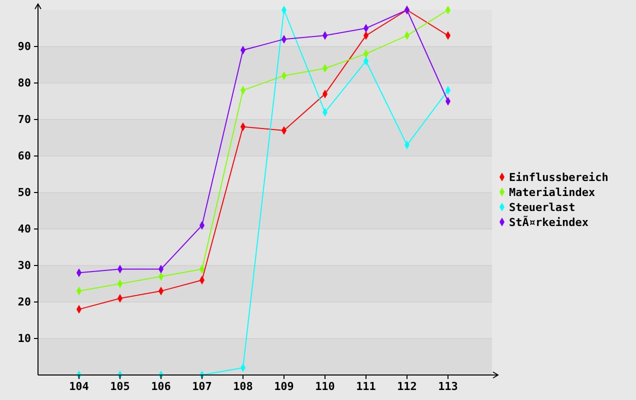 The image size is (636, 400). Describe the element at coordinates (24, 229) in the screenshot. I see `y-tick-label: 40` at that location.